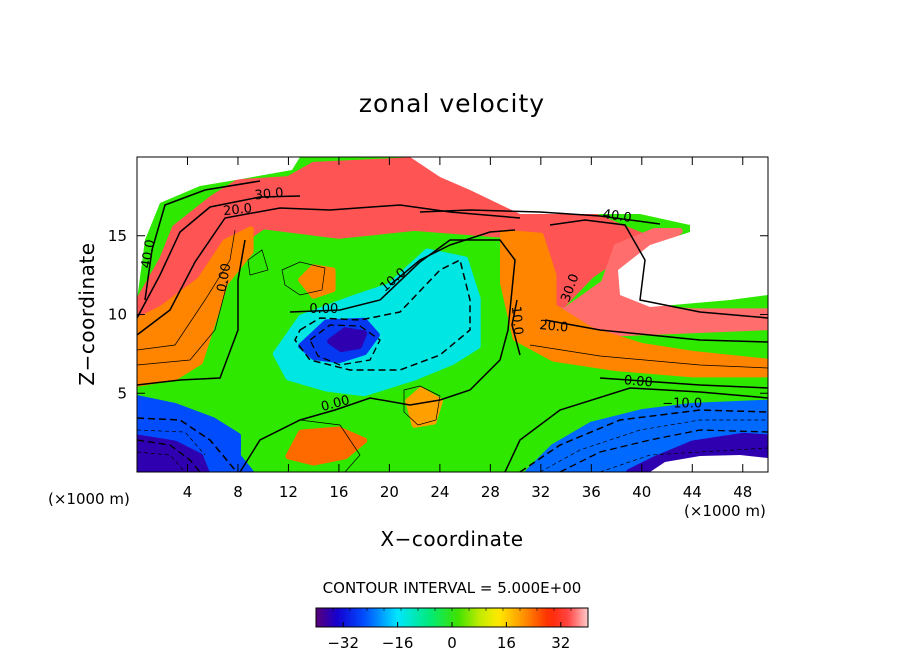  I want to click on colorbar-tick-label: −16, so click(398, 643).